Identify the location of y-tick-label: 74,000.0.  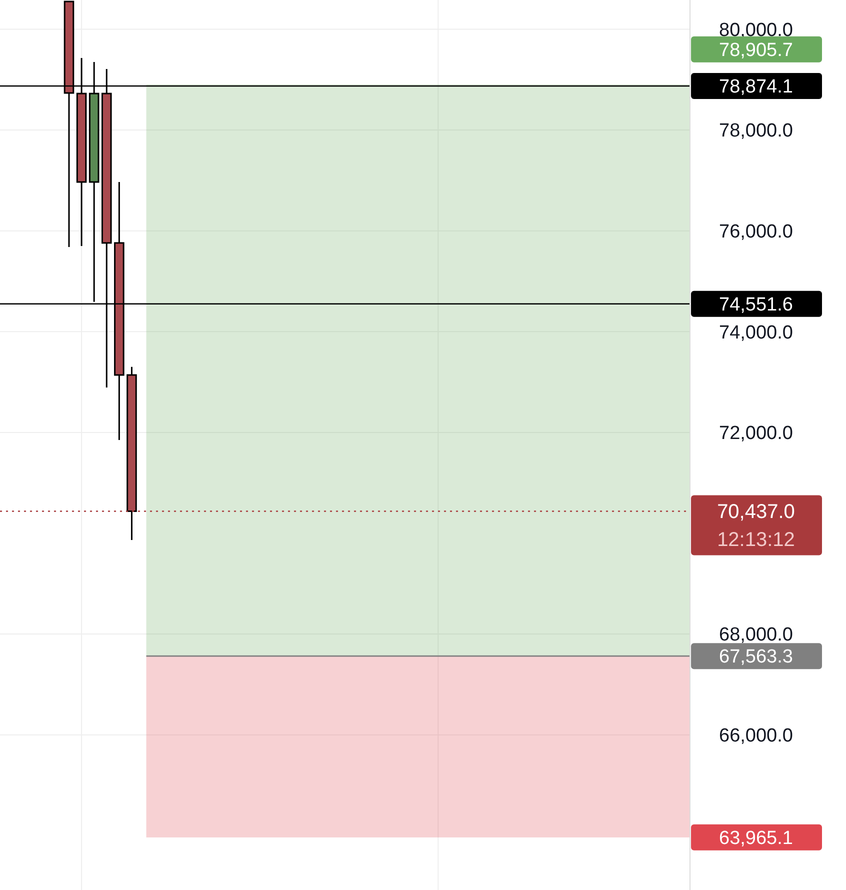
(756, 333).